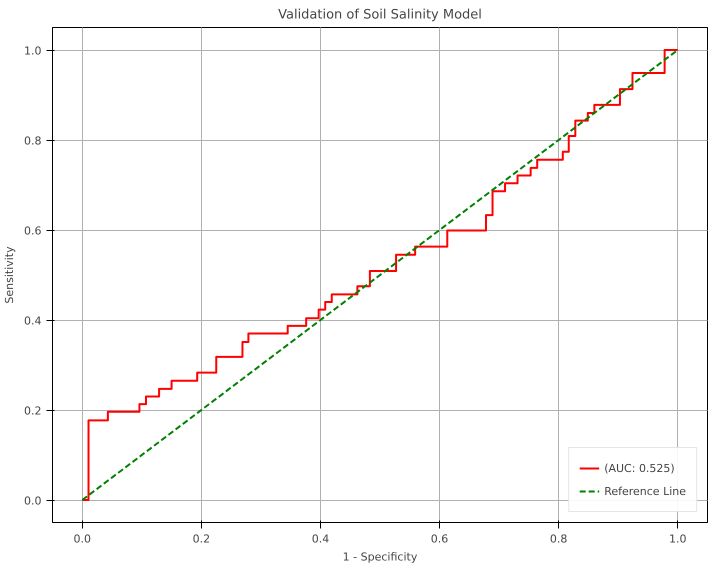  What do you see at coordinates (380, 557) in the screenshot?
I see `x-axis-title: 1 - Specificity` at bounding box center [380, 557].